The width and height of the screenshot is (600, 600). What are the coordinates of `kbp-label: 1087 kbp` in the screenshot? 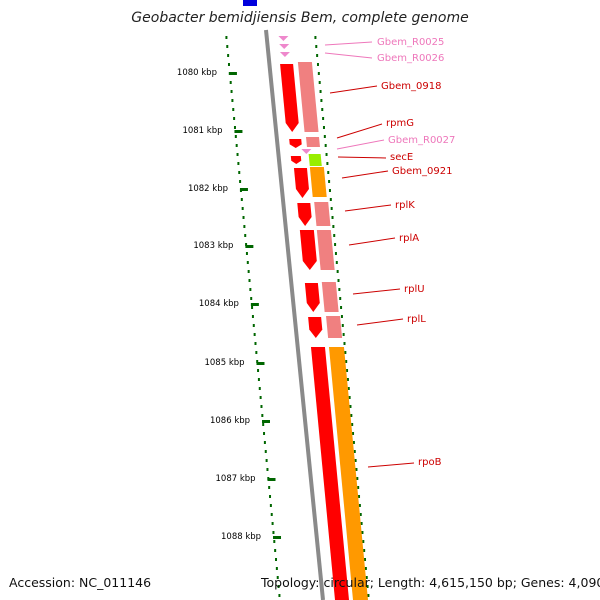 It's located at (235, 479).